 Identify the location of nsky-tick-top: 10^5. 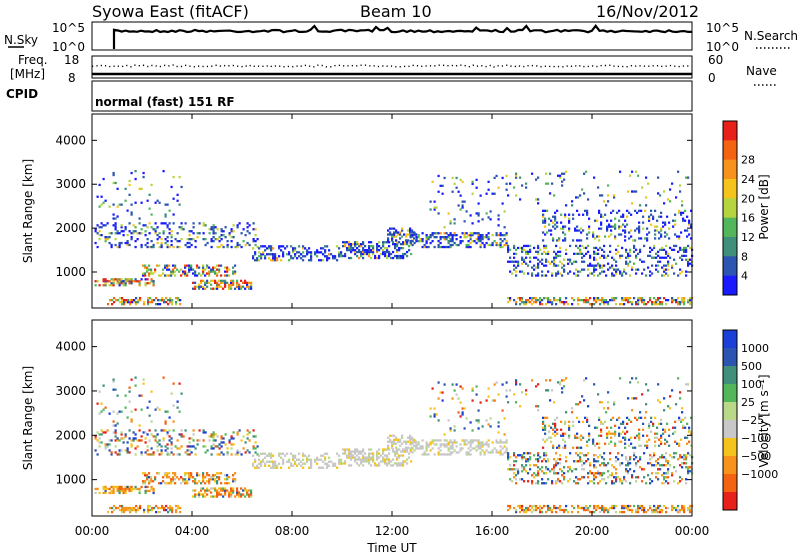
(68, 28).